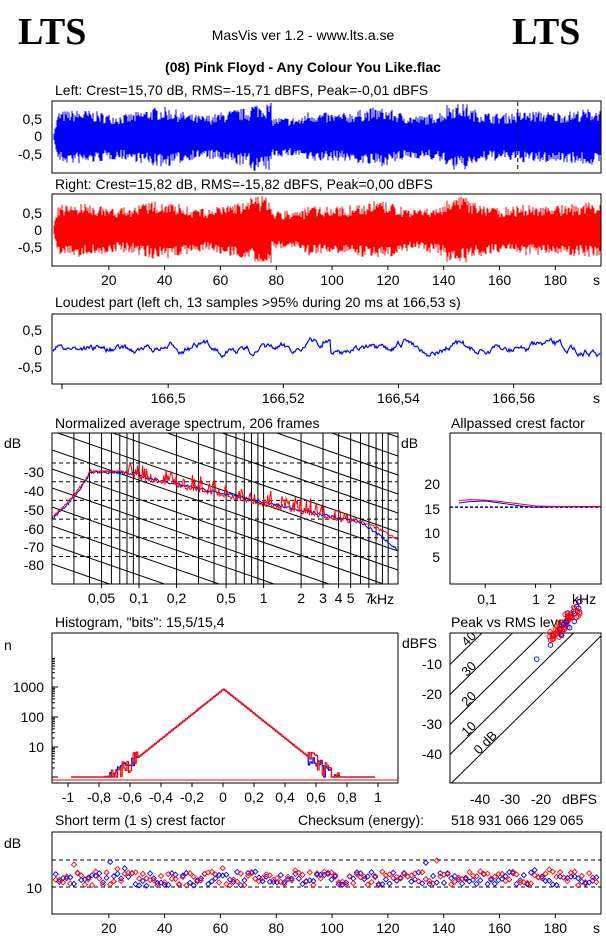  What do you see at coordinates (326, 137) in the screenshot?
I see `left-waveform-frame` at bounding box center [326, 137].